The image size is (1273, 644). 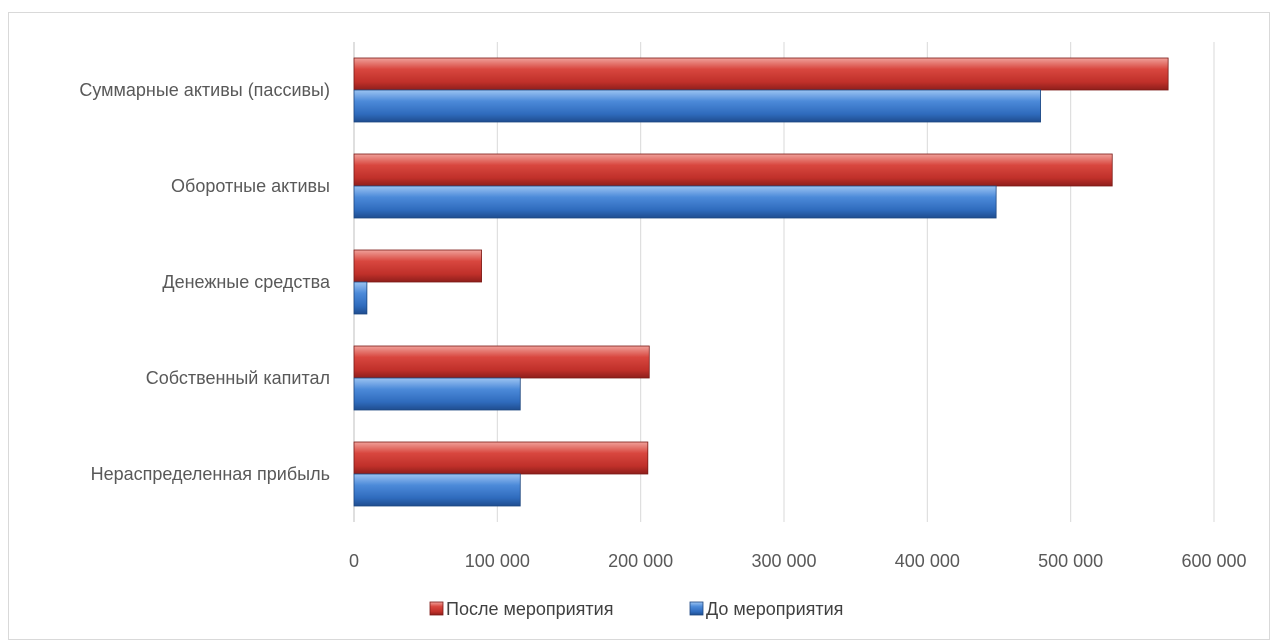 What do you see at coordinates (1070, 561) in the screenshot?
I see `x-tick-label: 500 000` at bounding box center [1070, 561].